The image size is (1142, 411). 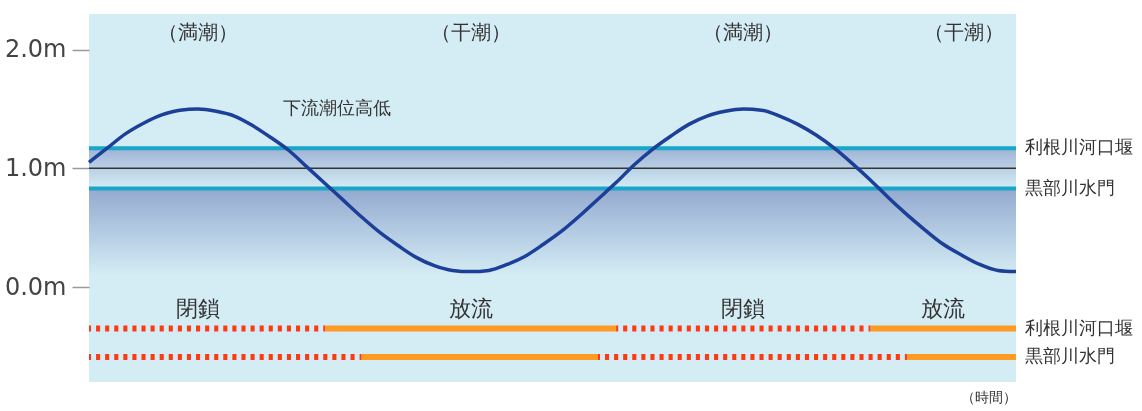 What do you see at coordinates (35, 167) in the screenshot?
I see `y-tick-label: 1.0m` at bounding box center [35, 167].